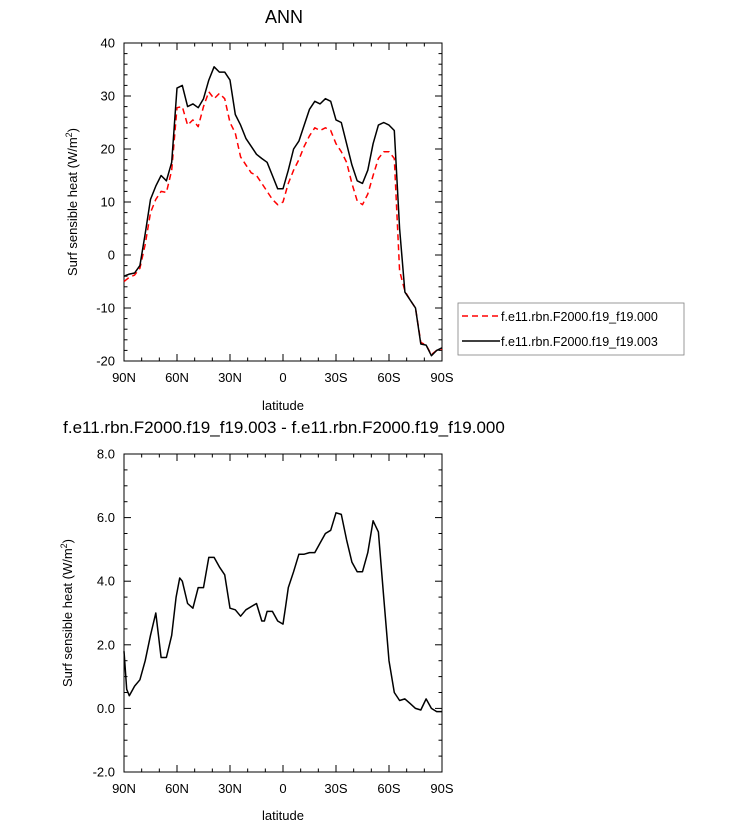 The height and width of the screenshot is (832, 733). Describe the element at coordinates (283, 815) in the screenshot. I see `bottom-x-axis-label: latitude` at that location.